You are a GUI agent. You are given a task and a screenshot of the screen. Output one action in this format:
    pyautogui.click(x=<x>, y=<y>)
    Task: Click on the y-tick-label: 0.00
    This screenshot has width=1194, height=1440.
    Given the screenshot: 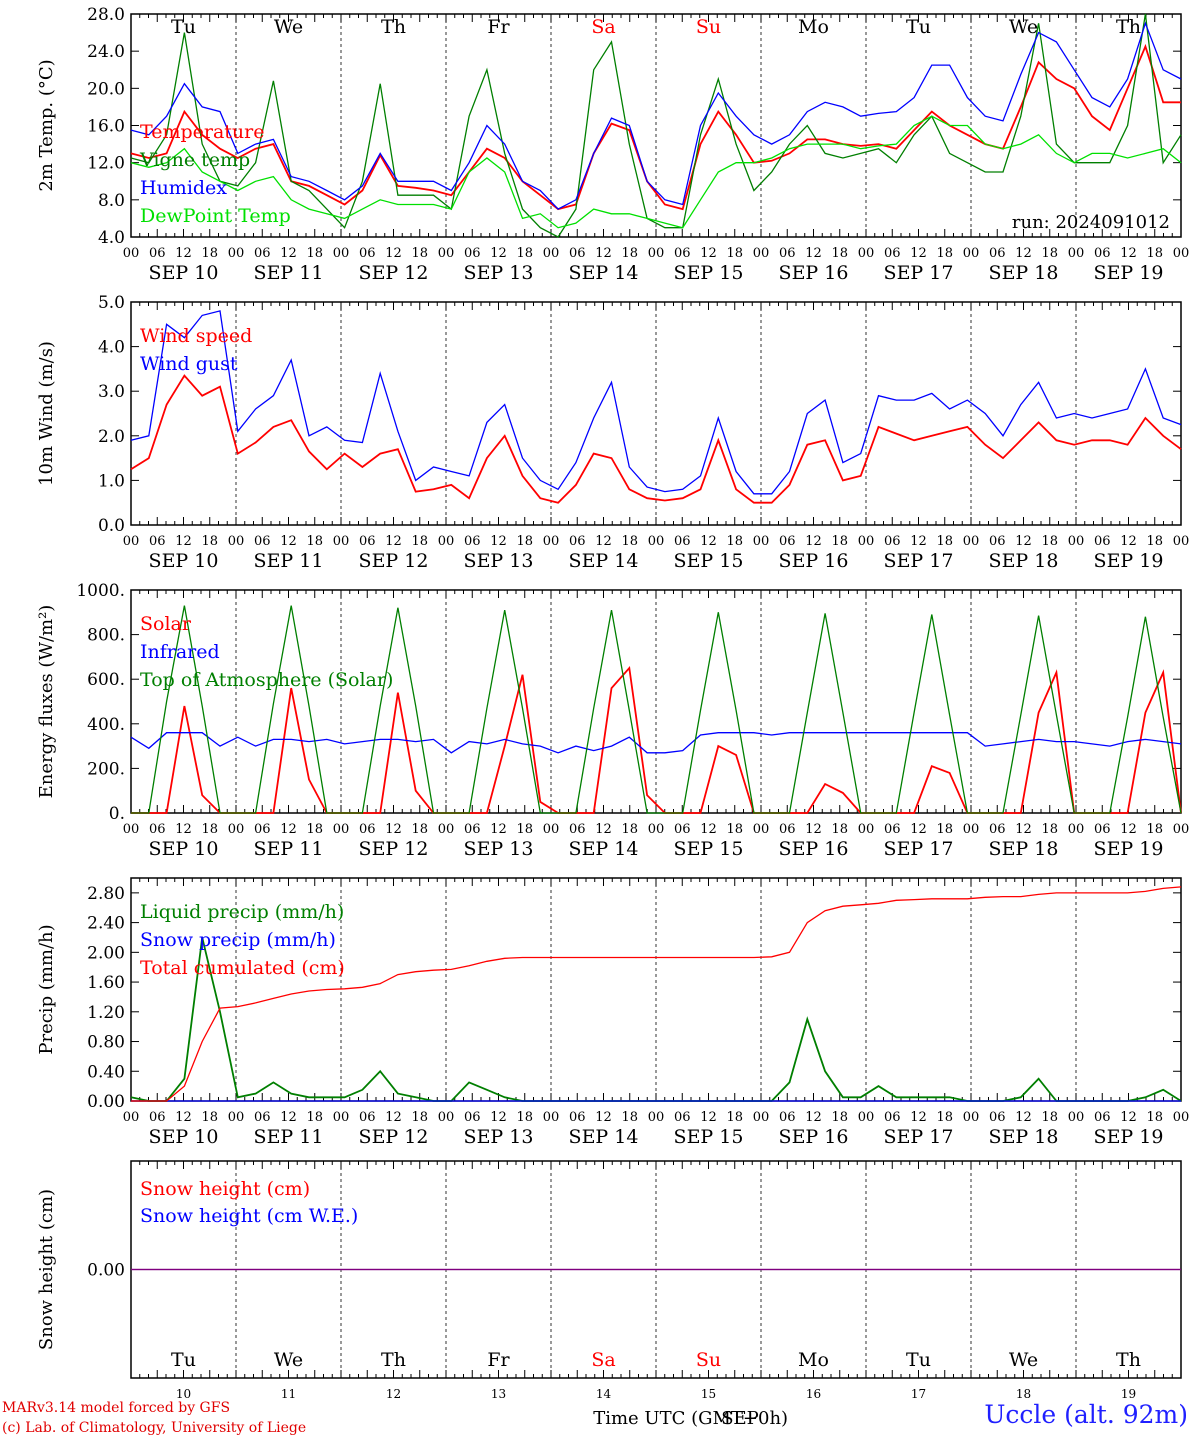 What is the action you would take?
    pyautogui.click(x=106, y=1102)
    